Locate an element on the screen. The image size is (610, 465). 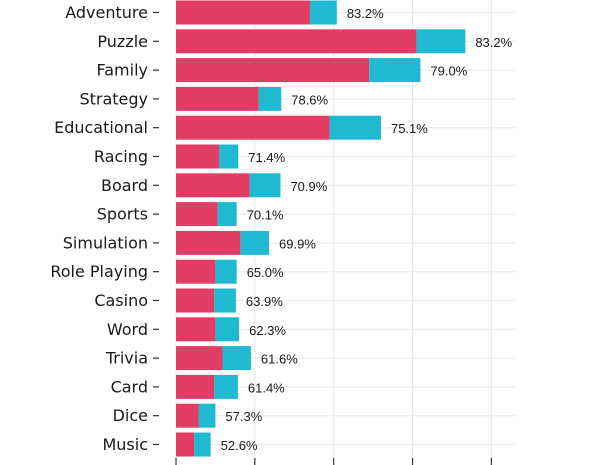
category-label: Casino is located at coordinates (121, 300).